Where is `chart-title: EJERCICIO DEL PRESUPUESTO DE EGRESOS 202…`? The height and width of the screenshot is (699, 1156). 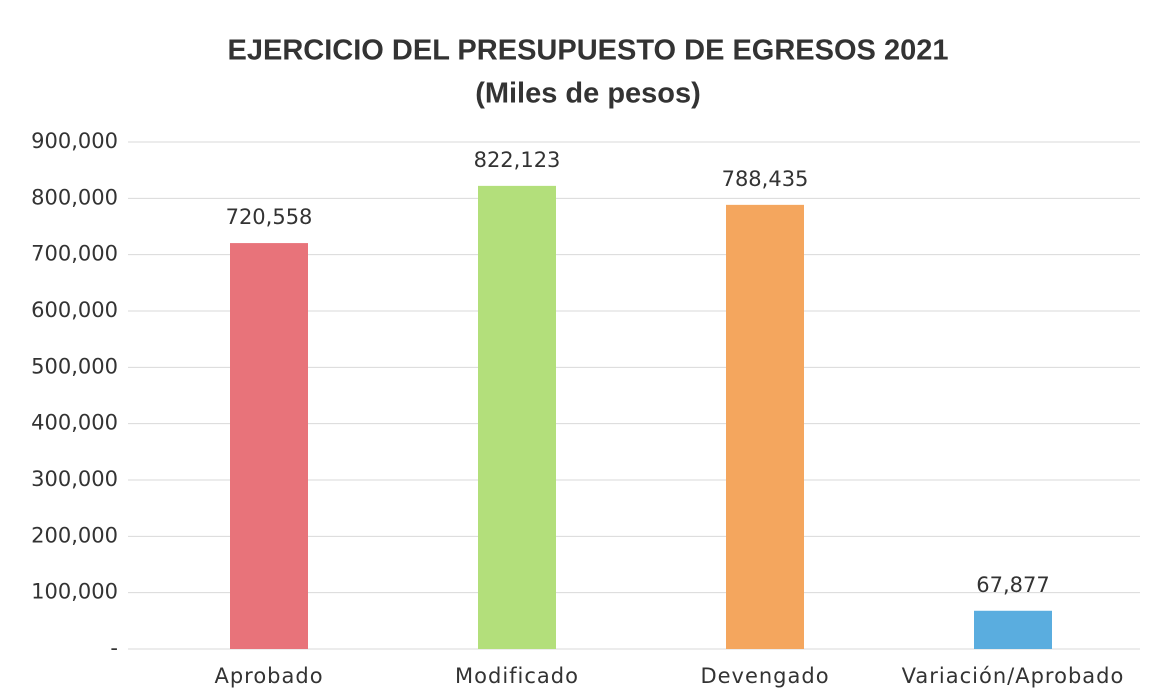 chart-title: EJERCICIO DEL PRESUPUESTO DE EGRESOS 202… is located at coordinates (588, 51).